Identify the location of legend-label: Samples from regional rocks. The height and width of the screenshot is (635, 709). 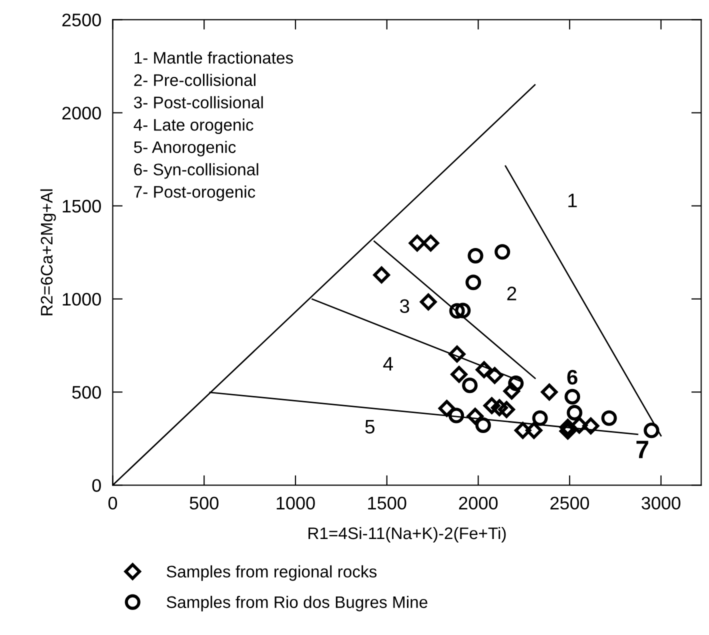
(271, 573).